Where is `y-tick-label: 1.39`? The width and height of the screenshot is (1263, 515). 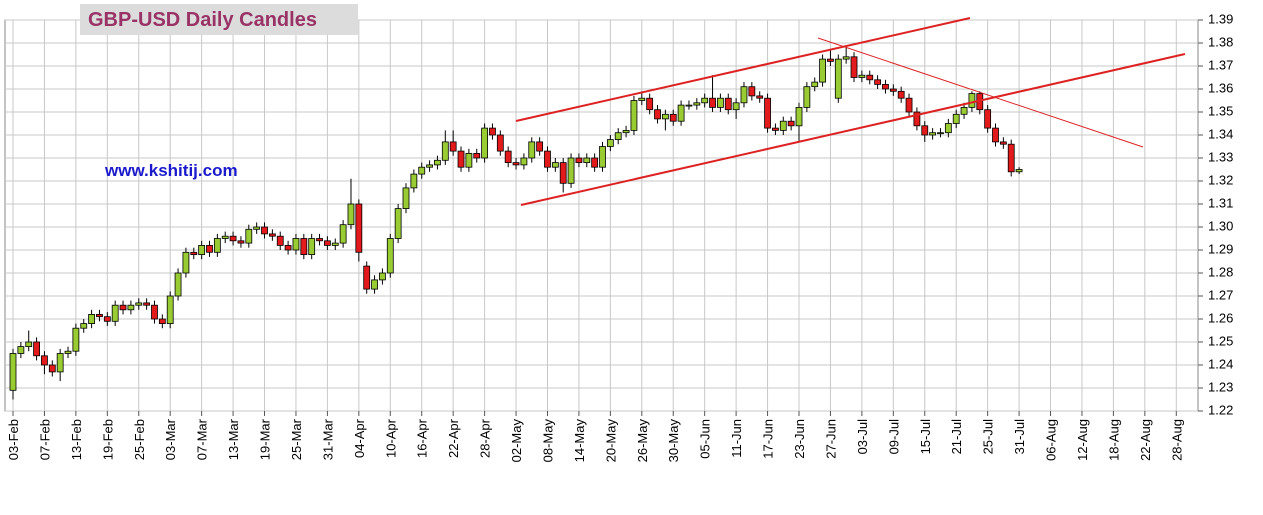
y-tick-label: 1.39 is located at coordinates (1220, 18).